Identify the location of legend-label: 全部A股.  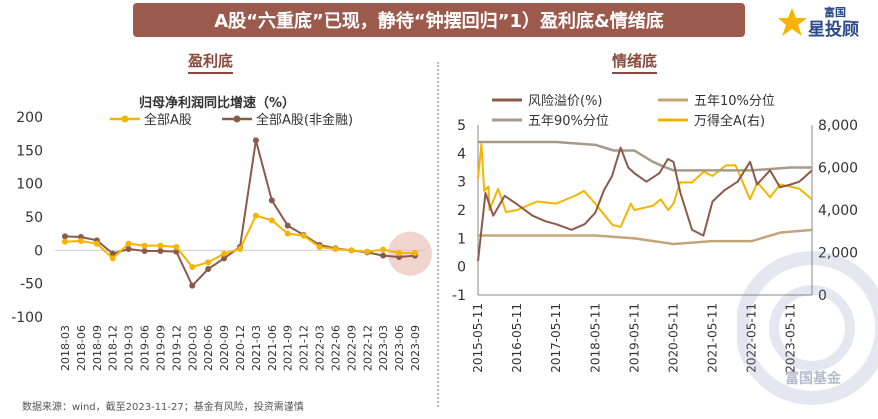
(168, 120).